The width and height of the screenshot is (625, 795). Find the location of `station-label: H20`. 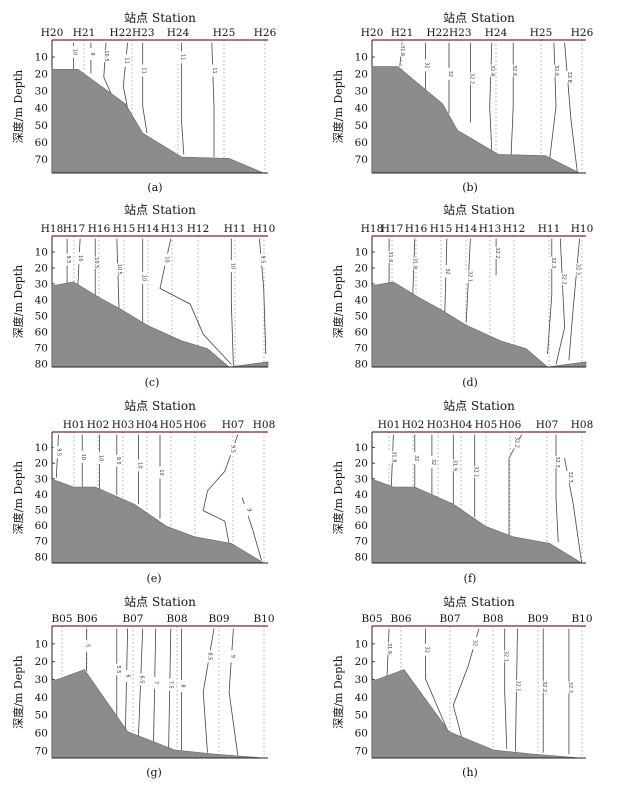

station-label: H20 is located at coordinates (52, 33).